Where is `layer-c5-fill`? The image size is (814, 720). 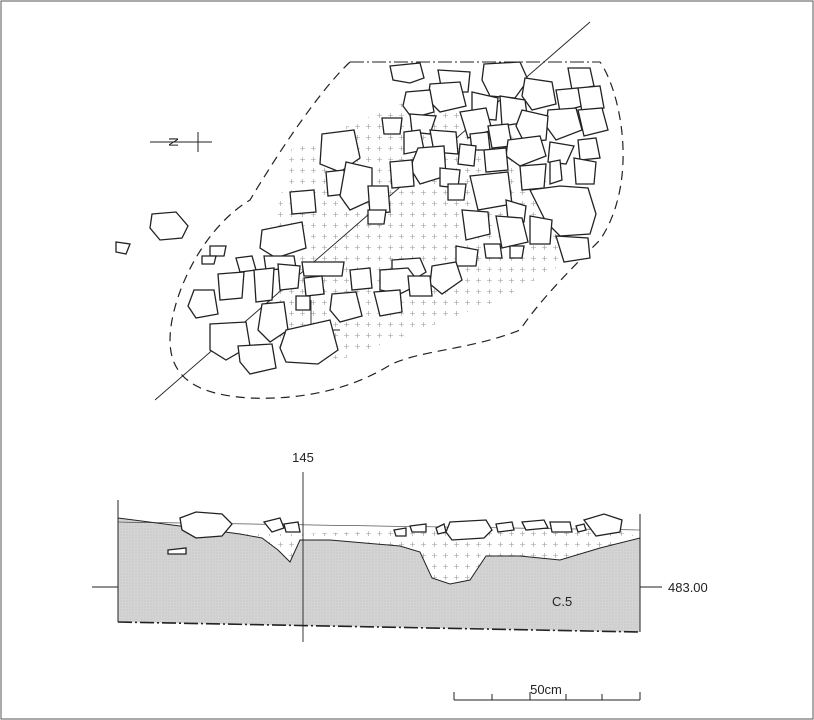 layer-c5-fill is located at coordinates (379, 575).